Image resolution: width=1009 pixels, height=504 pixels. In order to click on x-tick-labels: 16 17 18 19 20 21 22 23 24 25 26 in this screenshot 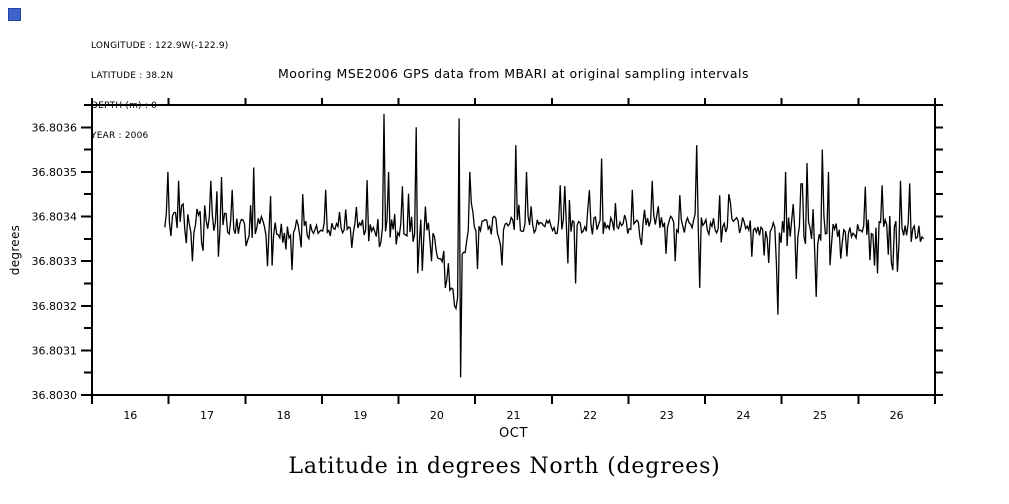, I will do `click(513, 415)`.